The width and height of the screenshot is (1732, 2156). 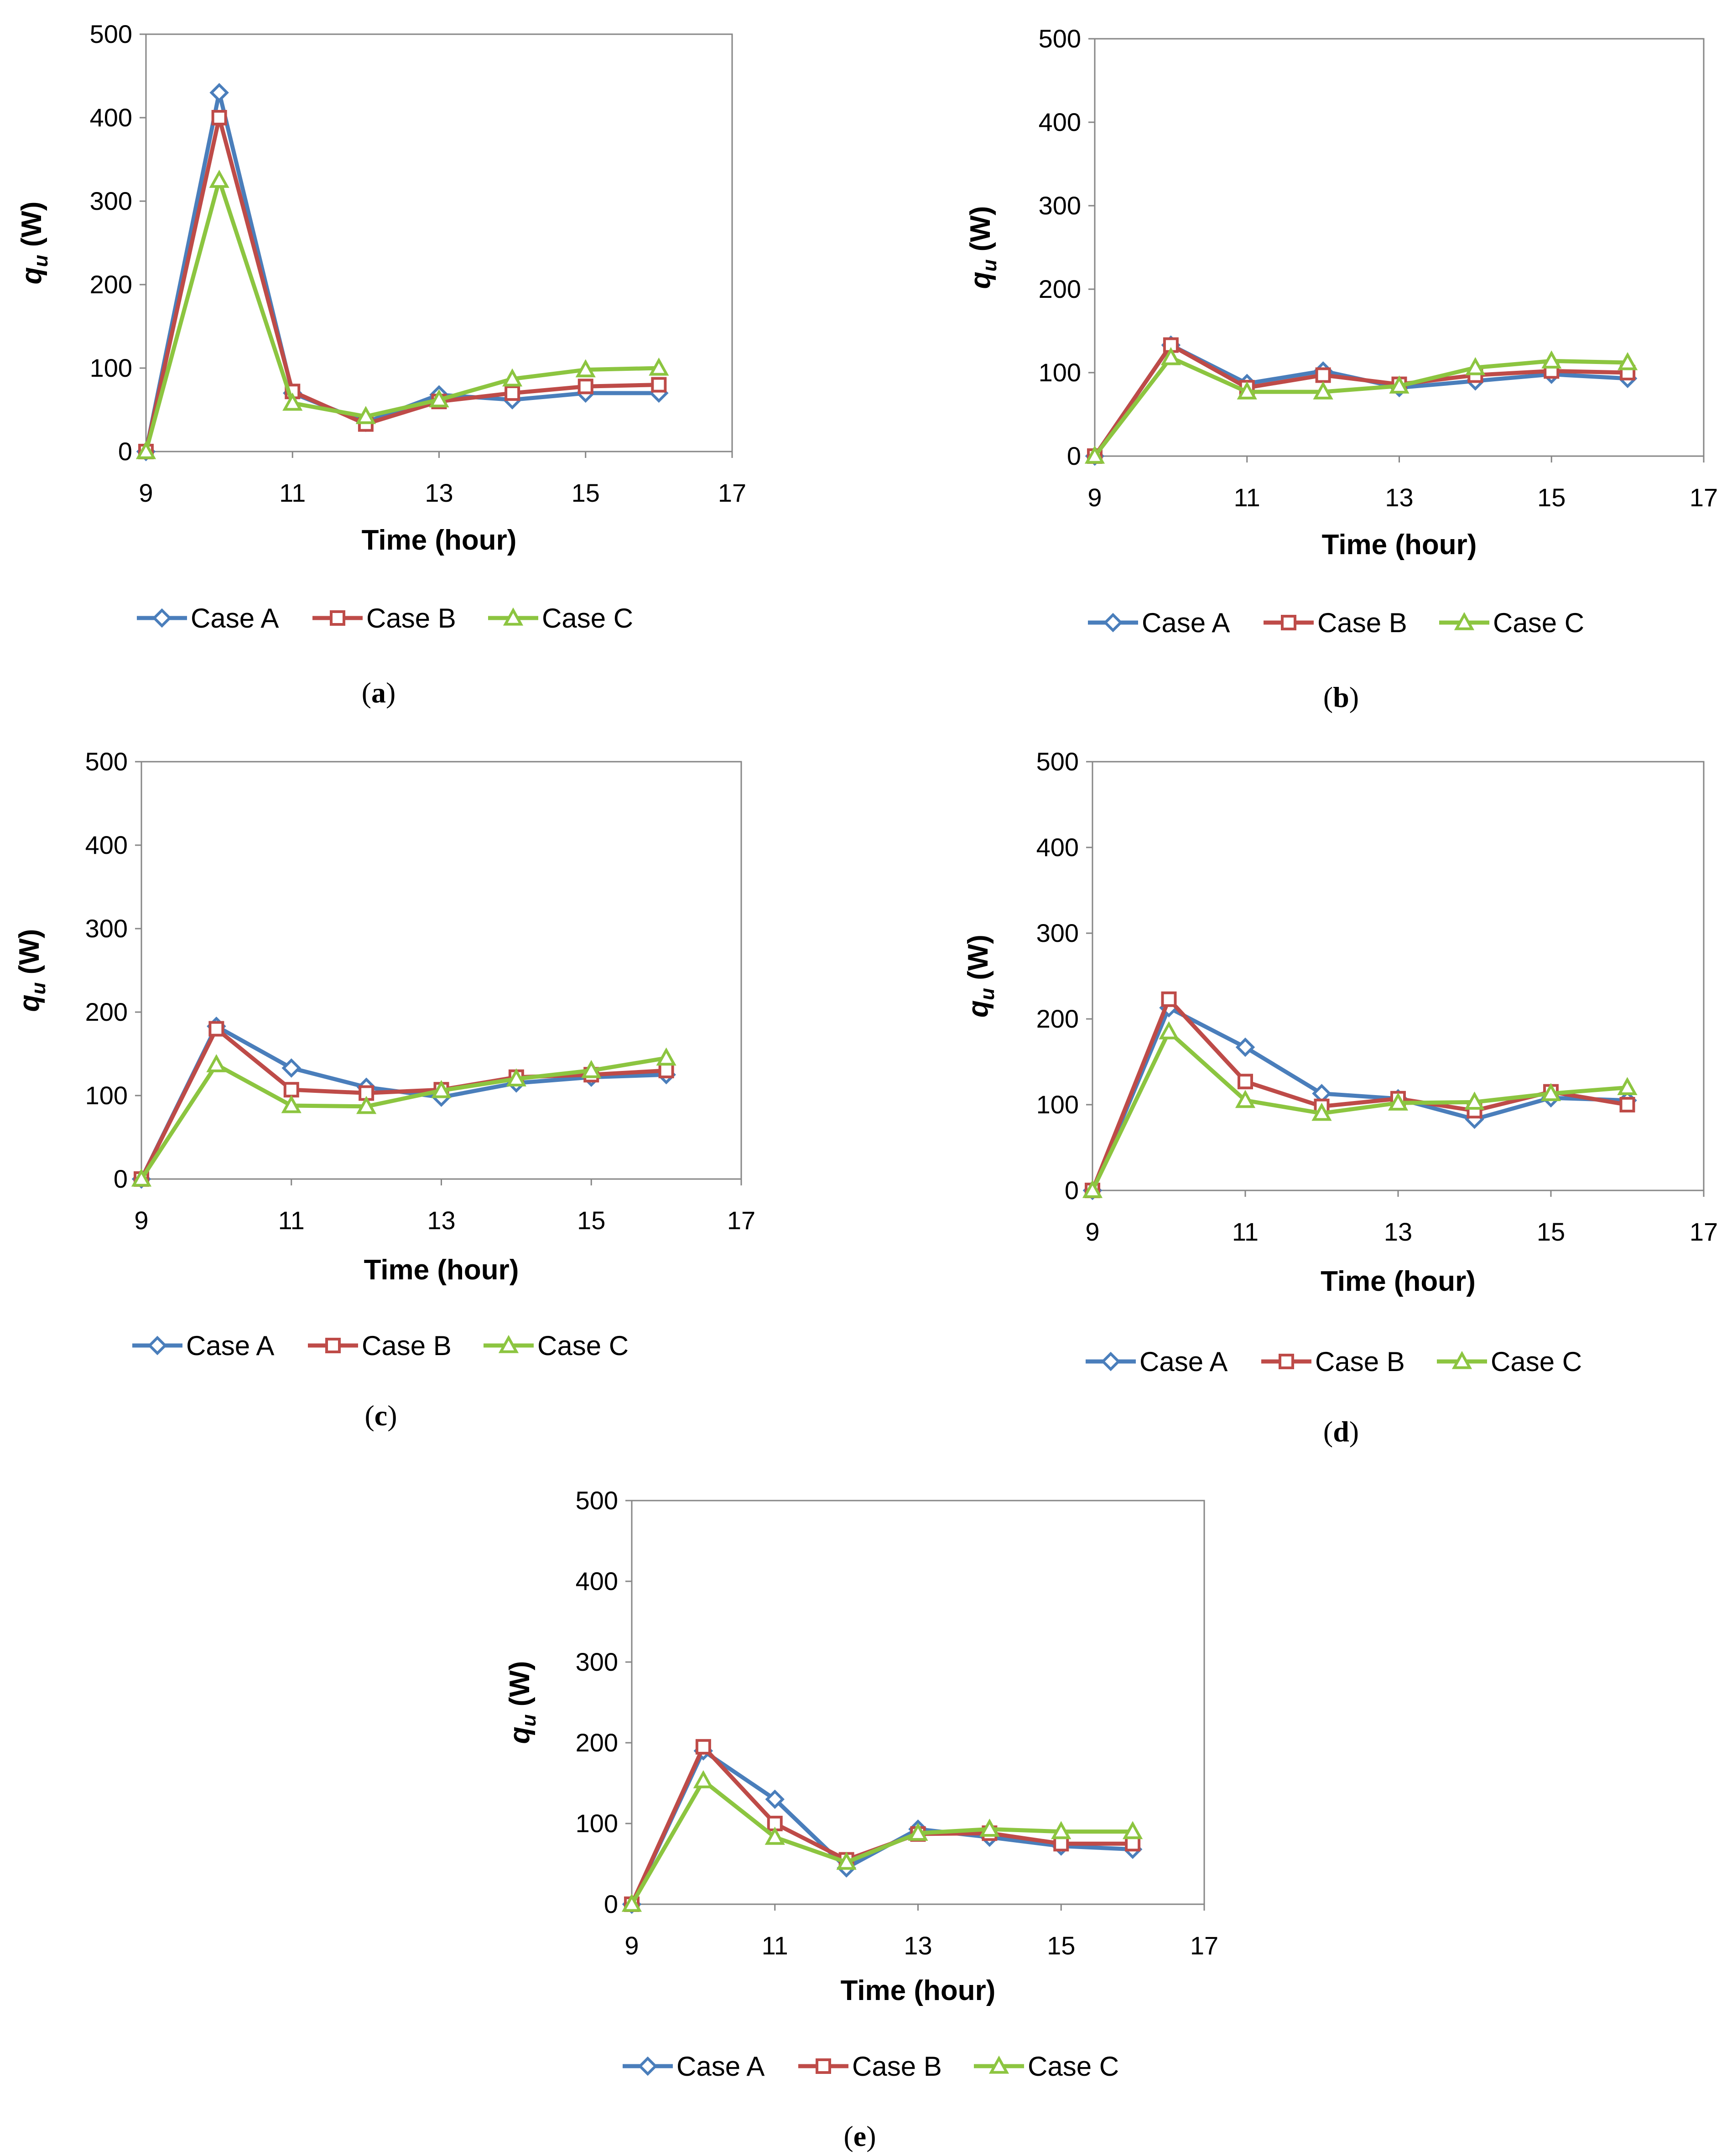 I want to click on caption-letter: a, so click(x=378, y=692).